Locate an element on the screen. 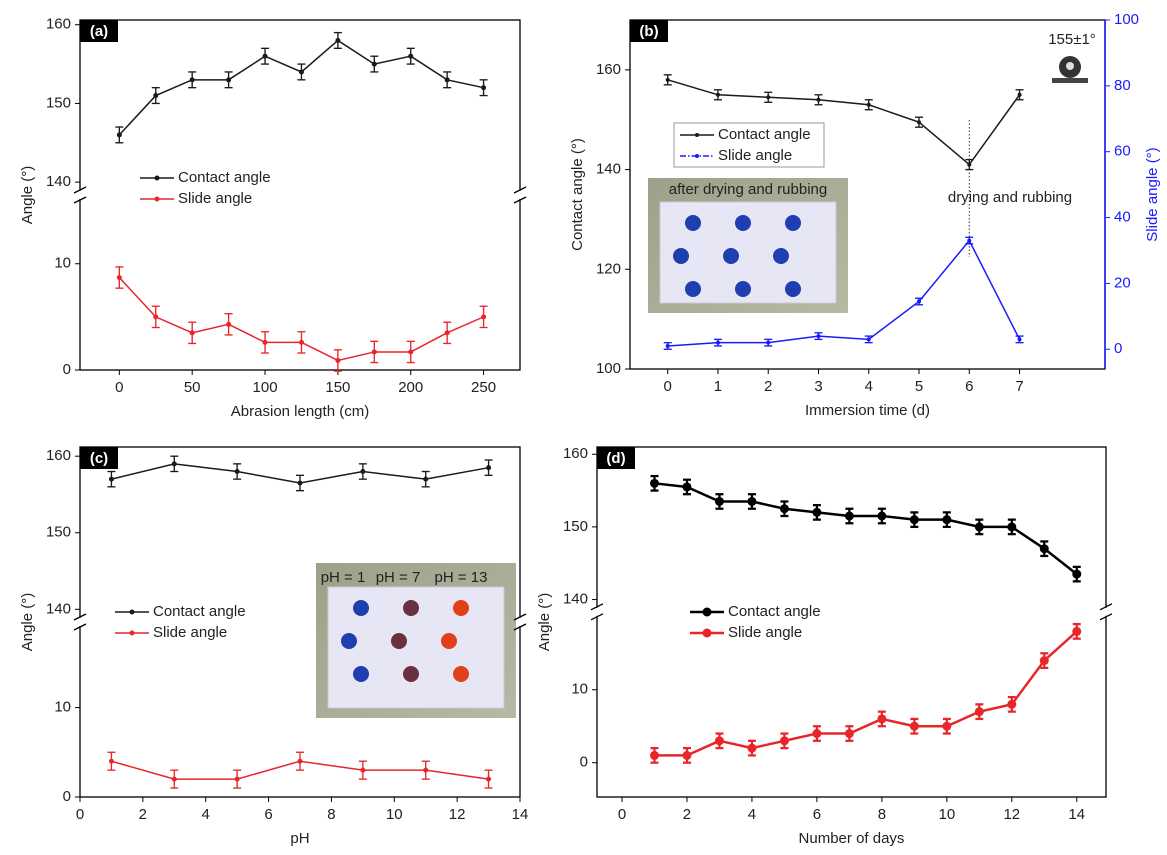  x-tick-label: 4 is located at coordinates (206, 814).